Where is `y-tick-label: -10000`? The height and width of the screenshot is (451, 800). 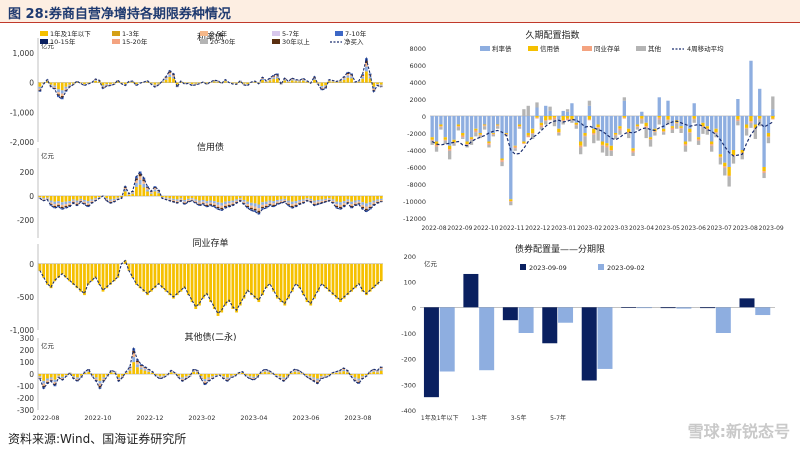
y-tick-label: -10000 is located at coordinates (414, 202).